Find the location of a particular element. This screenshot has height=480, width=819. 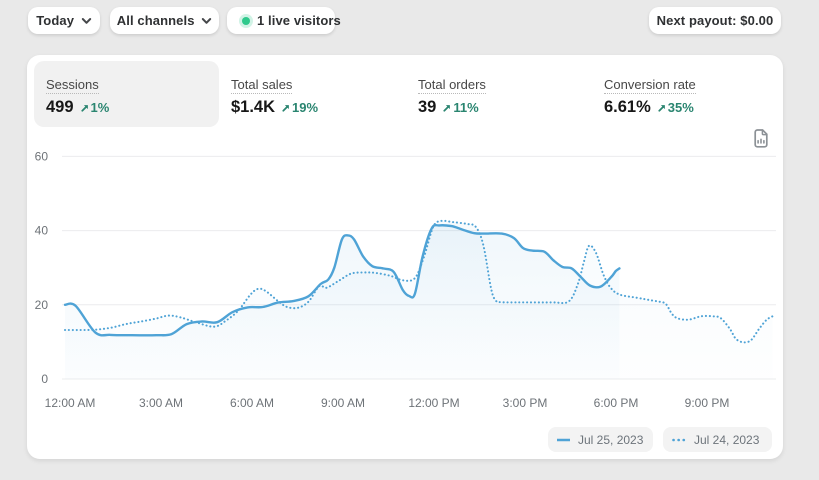

svg-text: 12:00 AM is located at coordinates (70, 403).